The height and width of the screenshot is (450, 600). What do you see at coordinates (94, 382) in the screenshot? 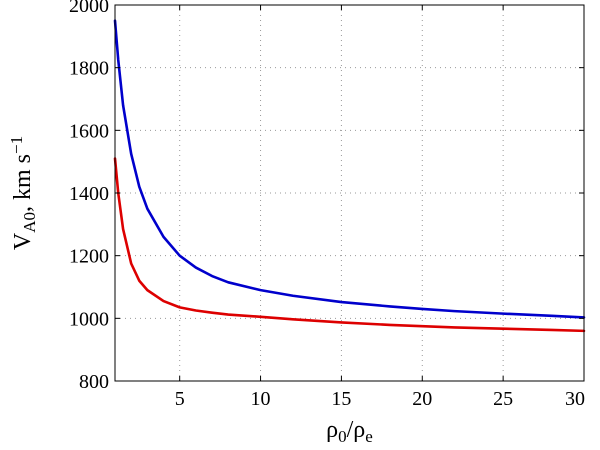
I see `y-tick-label: 800` at bounding box center [94, 382].